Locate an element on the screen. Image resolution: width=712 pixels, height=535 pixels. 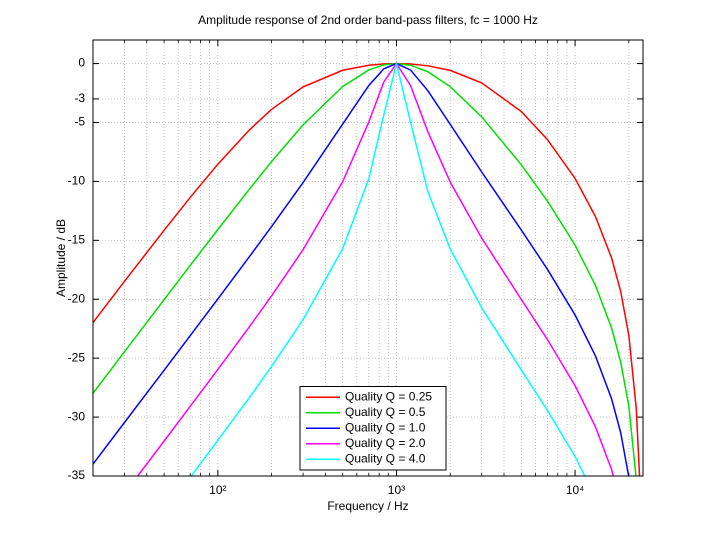
y-tick-label: -35 is located at coordinates (77, 475).